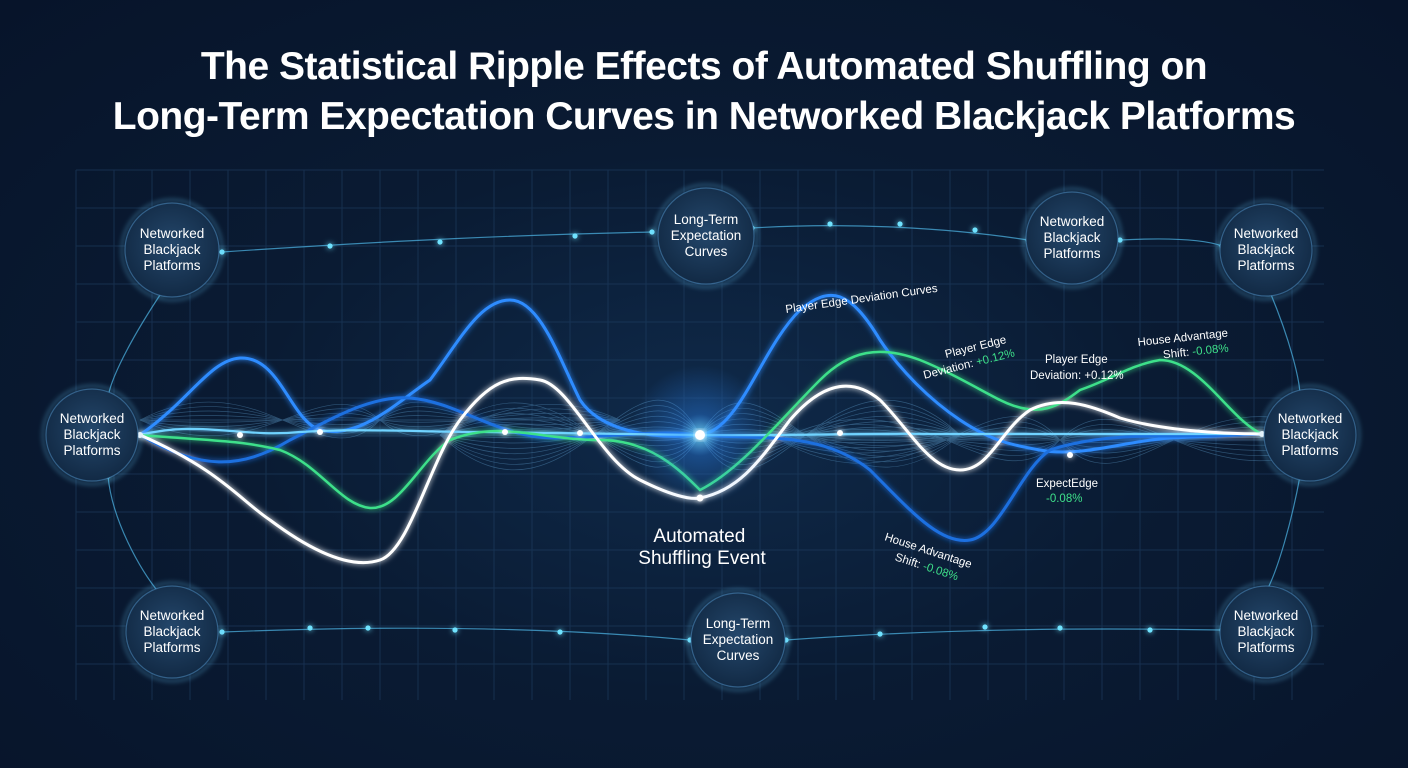  What do you see at coordinates (702, 547) in the screenshot?
I see `center-event-label: Automated Shuffling Event` at bounding box center [702, 547].